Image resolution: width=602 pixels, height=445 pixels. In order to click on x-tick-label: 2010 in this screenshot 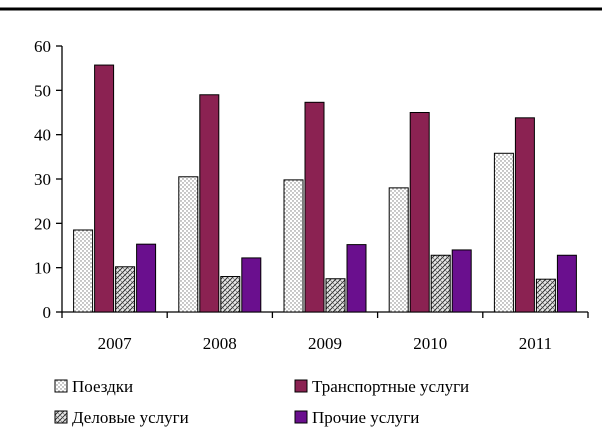, I will do `click(430, 343)`.